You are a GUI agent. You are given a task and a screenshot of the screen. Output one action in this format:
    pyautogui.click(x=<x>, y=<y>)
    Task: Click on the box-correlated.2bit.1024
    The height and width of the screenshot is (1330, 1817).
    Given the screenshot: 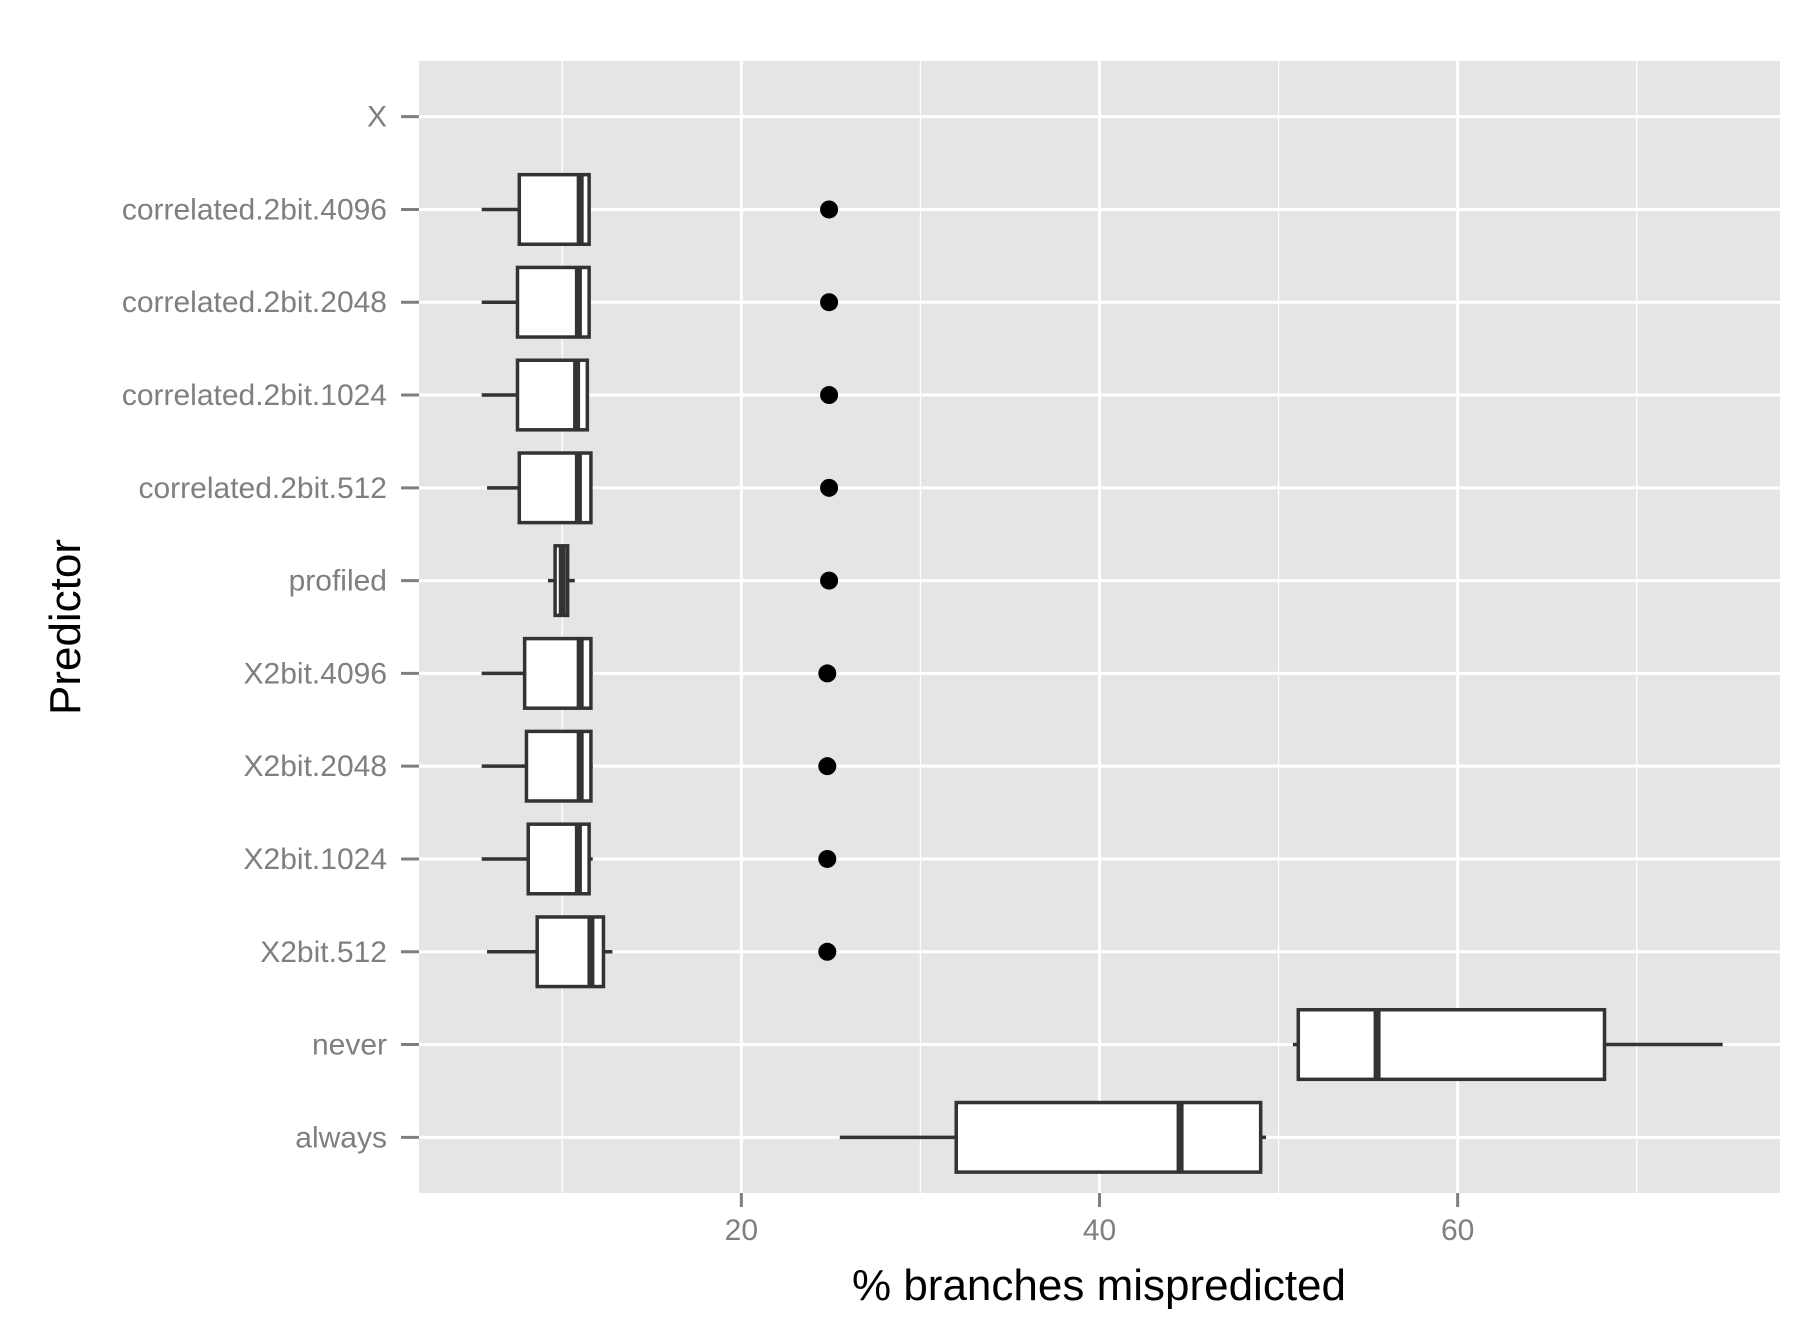 What is the action you would take?
    pyautogui.click(x=660, y=395)
    